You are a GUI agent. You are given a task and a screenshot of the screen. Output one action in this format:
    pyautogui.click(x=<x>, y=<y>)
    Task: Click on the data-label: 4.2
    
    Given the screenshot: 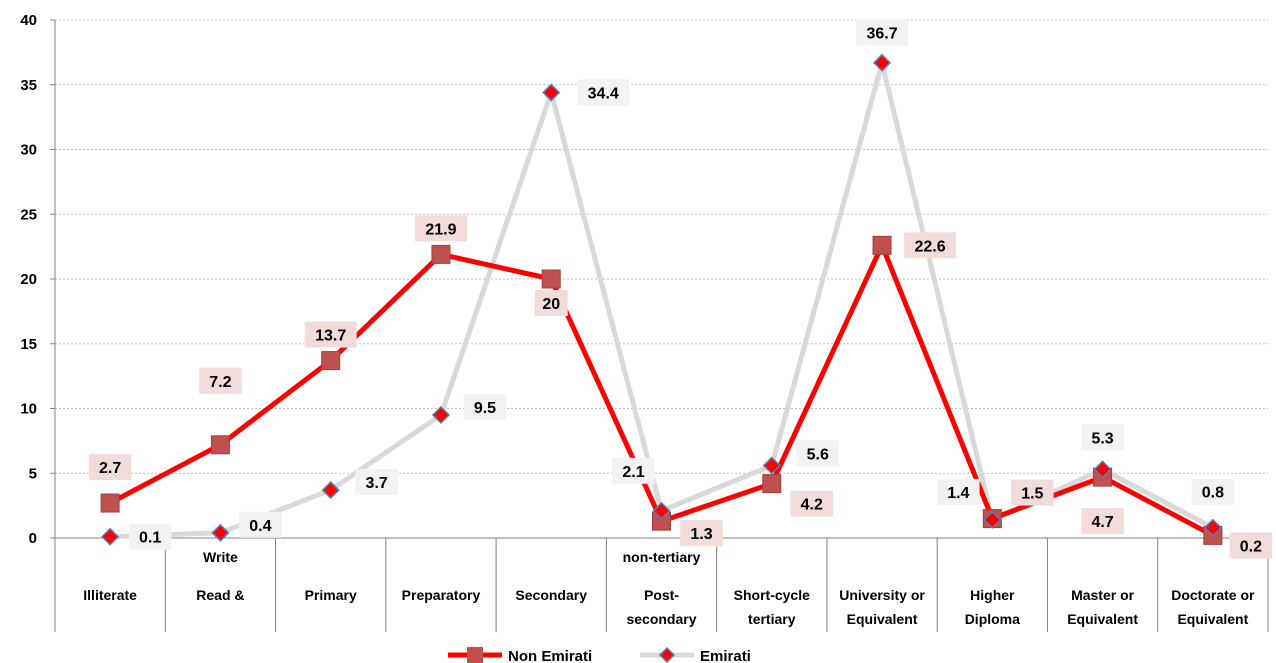 What is the action you would take?
    pyautogui.click(x=812, y=505)
    